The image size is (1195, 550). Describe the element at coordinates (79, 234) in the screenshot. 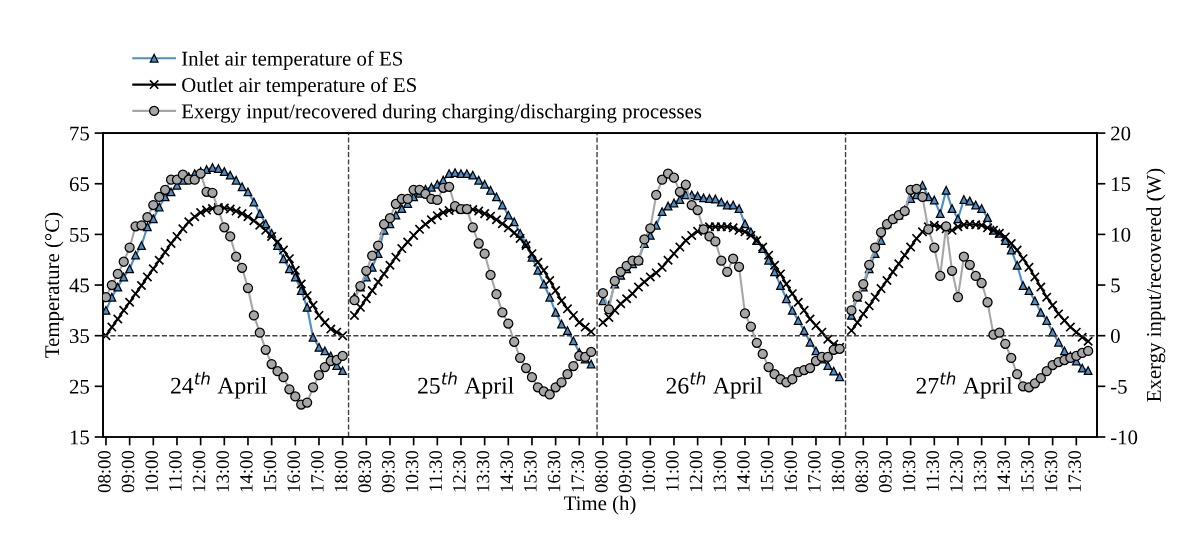

I see `y-tick-label: 55` at that location.